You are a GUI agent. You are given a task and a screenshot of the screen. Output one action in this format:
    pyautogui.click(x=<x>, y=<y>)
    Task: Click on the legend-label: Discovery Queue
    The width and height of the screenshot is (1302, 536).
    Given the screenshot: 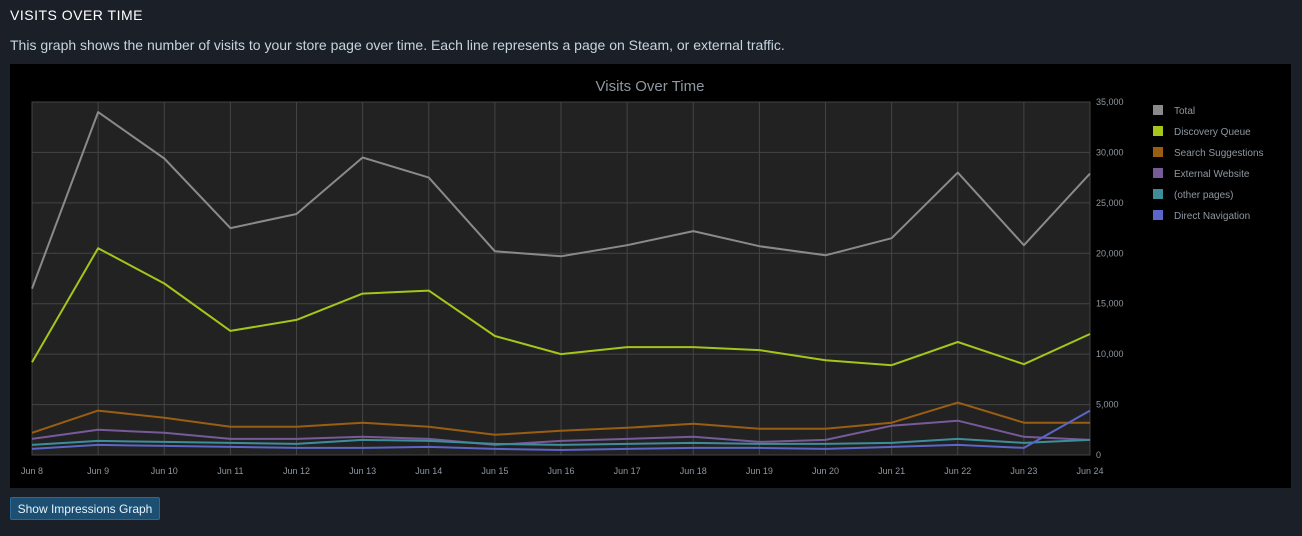 What is the action you would take?
    pyautogui.click(x=1212, y=132)
    